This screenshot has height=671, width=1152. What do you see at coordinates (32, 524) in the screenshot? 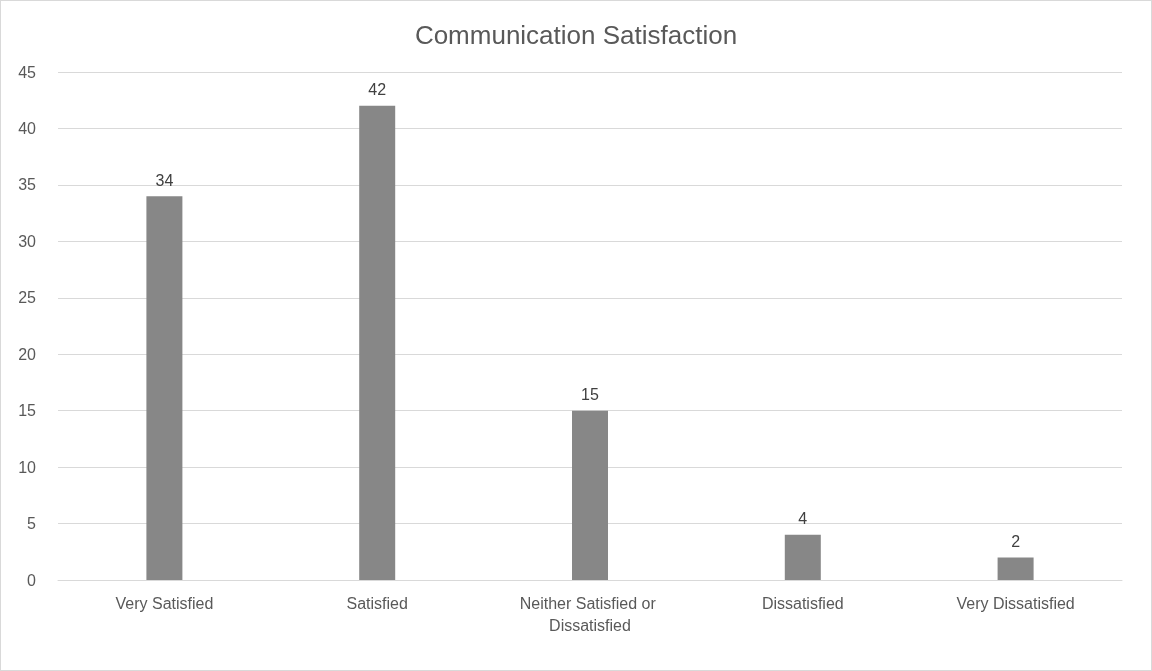
I see `y-tick-label: 5` at bounding box center [32, 524].